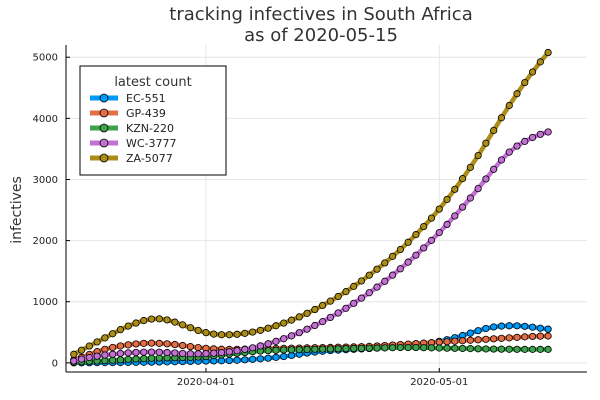 The height and width of the screenshot is (400, 600). I want to click on x-tick-label: 2020-05-01, so click(439, 382).